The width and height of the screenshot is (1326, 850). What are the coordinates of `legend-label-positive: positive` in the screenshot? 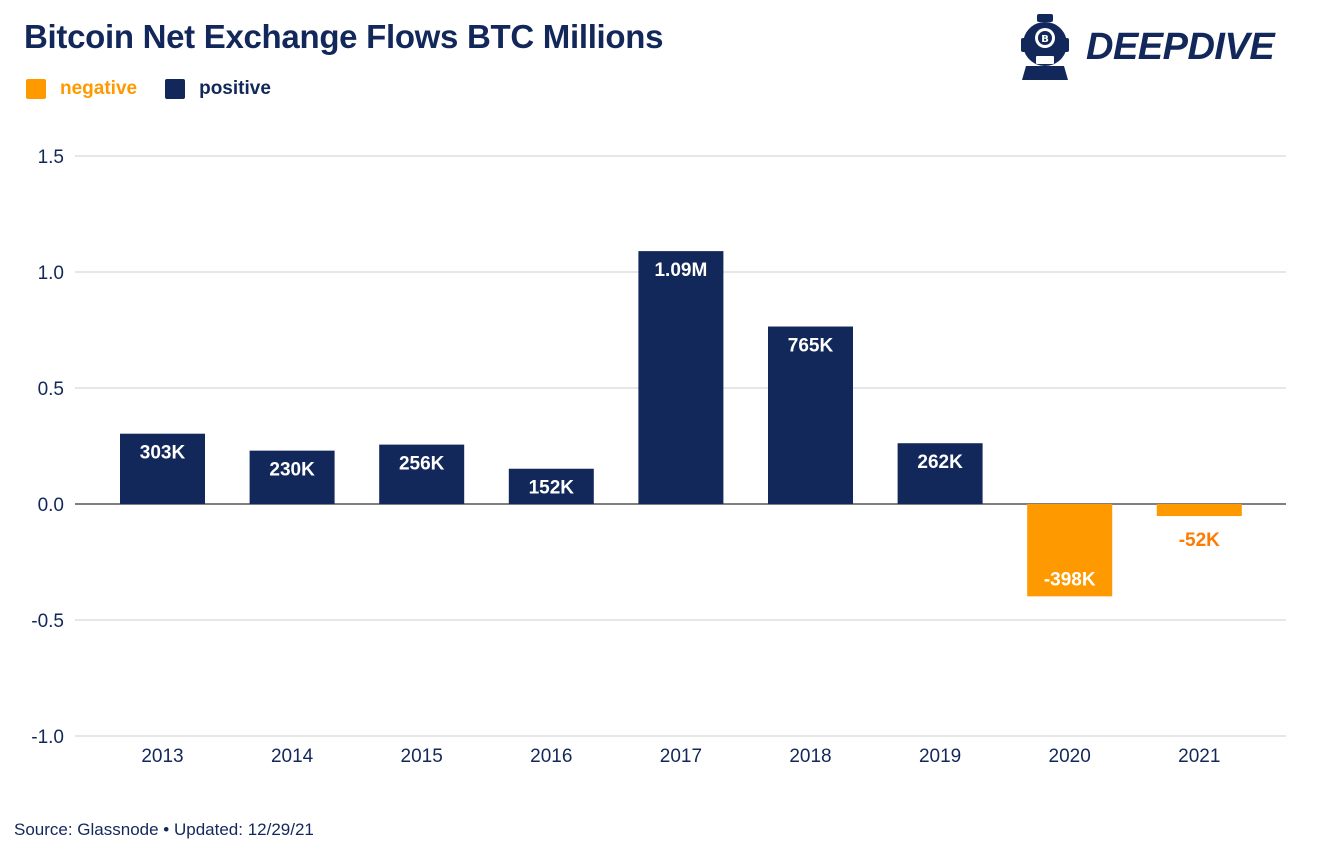 It's located at (235, 88).